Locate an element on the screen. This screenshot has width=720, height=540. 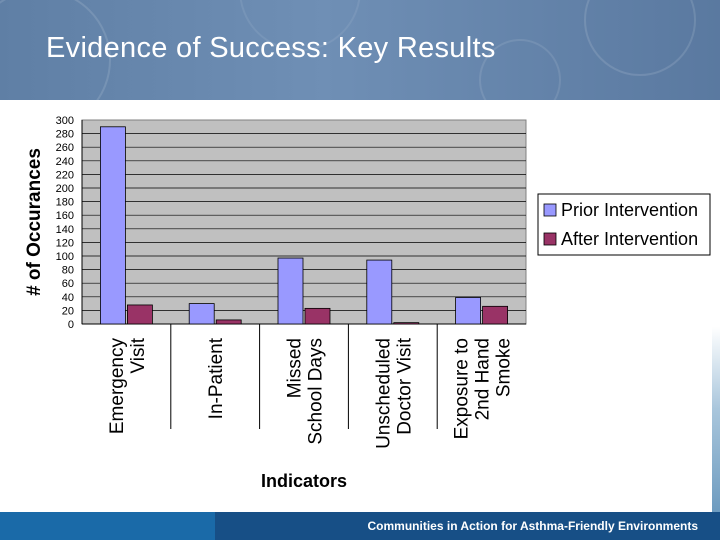
y-tick-label: 280 is located at coordinates (65, 135).